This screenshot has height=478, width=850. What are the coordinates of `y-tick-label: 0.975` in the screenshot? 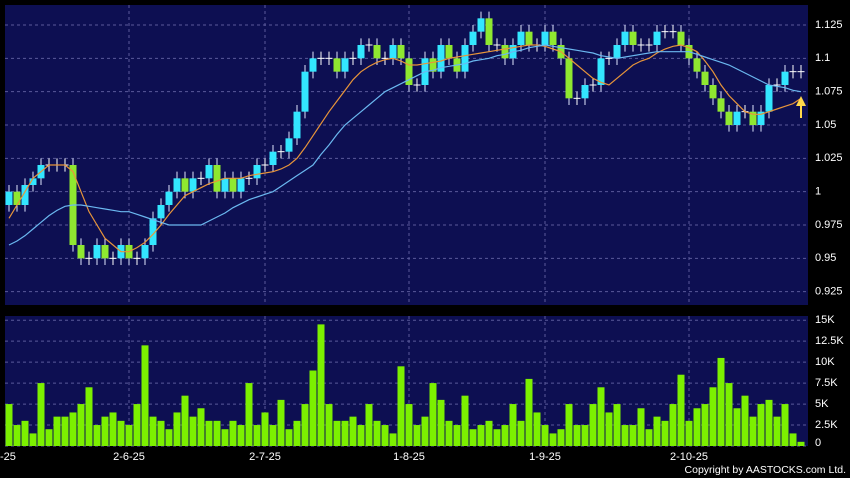 It's located at (829, 225).